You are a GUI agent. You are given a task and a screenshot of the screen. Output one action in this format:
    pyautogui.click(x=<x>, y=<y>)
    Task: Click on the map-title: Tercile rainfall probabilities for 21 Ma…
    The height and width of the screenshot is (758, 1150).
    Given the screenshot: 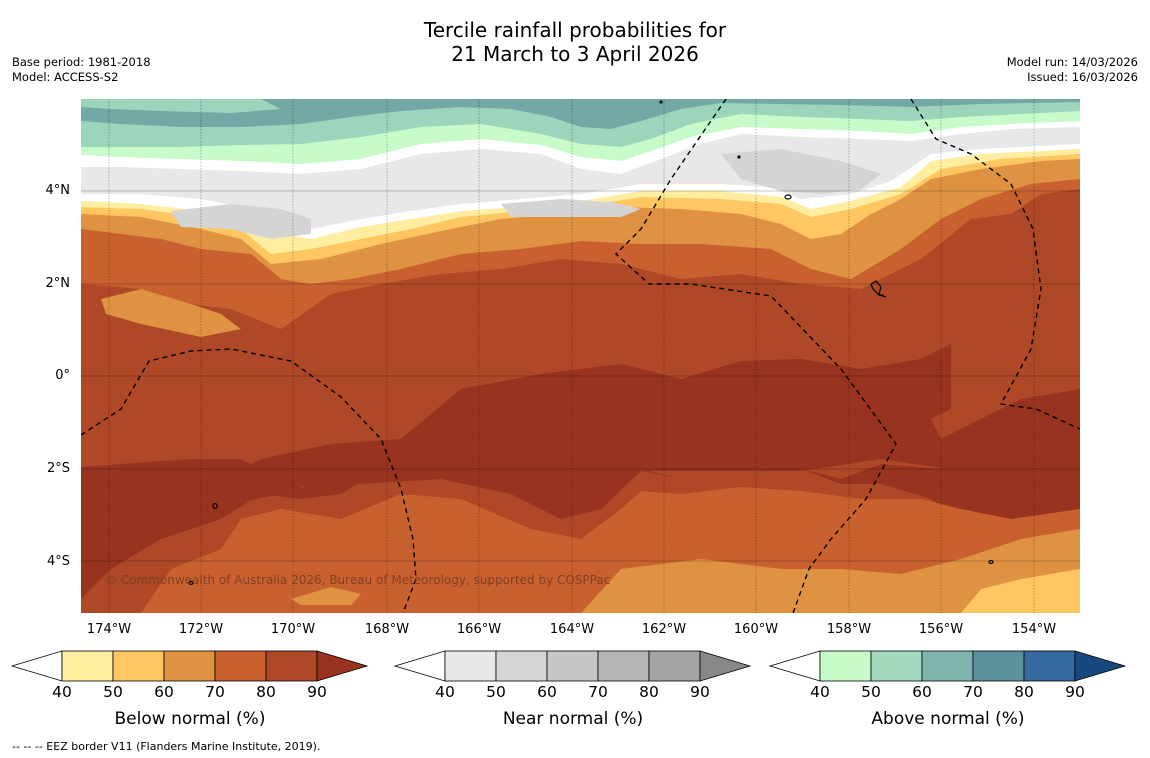 What is the action you would take?
    pyautogui.click(x=575, y=42)
    